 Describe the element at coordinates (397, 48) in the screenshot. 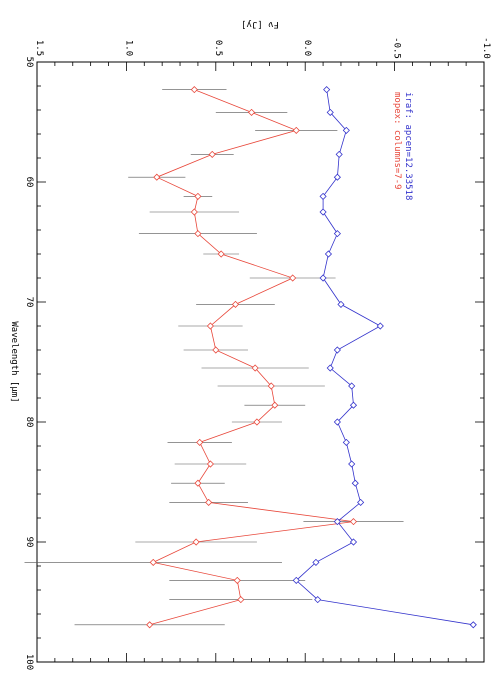

I see `y-tick-label: -0.5` at that location.